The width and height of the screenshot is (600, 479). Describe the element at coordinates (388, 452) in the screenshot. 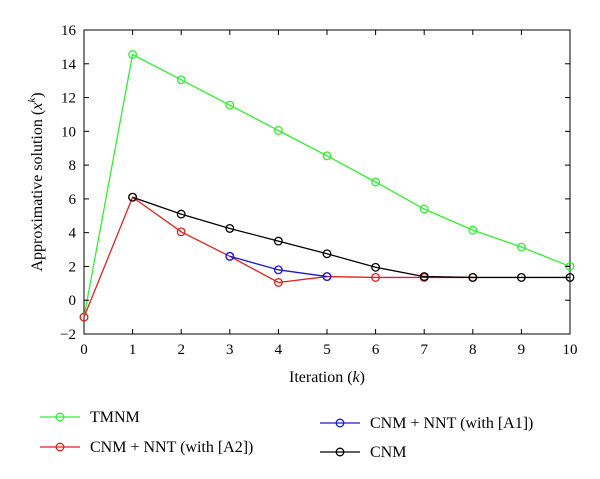

I see `legend-label: CNM` at that location.